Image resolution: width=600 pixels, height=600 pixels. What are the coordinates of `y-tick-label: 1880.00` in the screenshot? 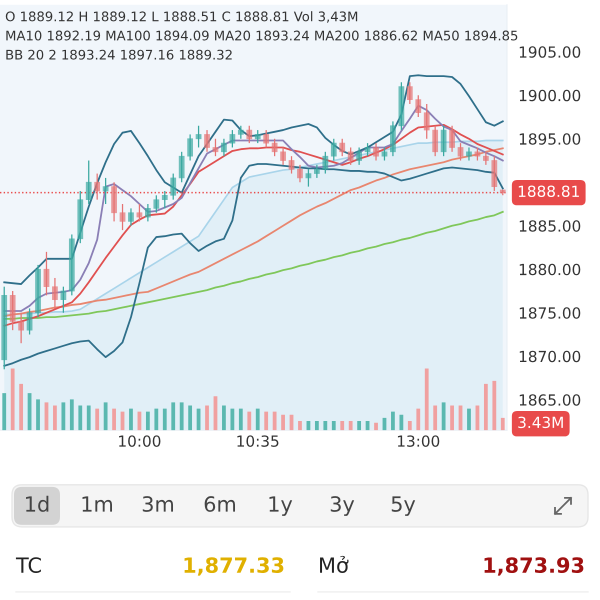 It's located at (550, 270).